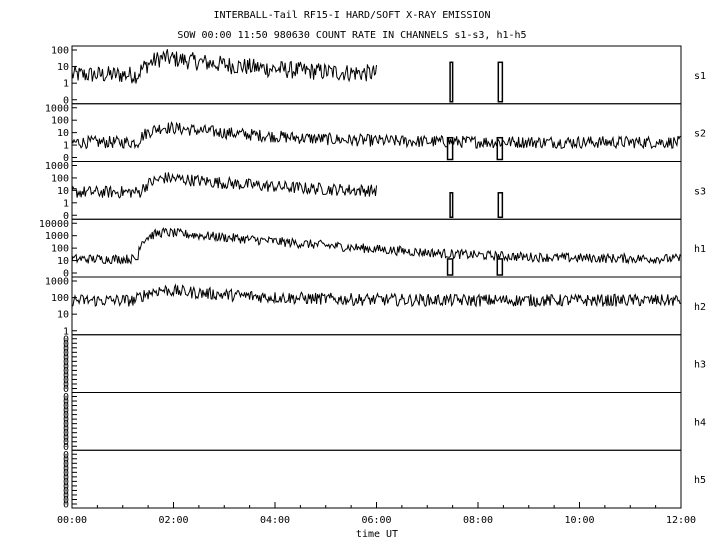 This screenshot has height=550, width=720. I want to click on x-tick-label: 02:00, so click(173, 520).